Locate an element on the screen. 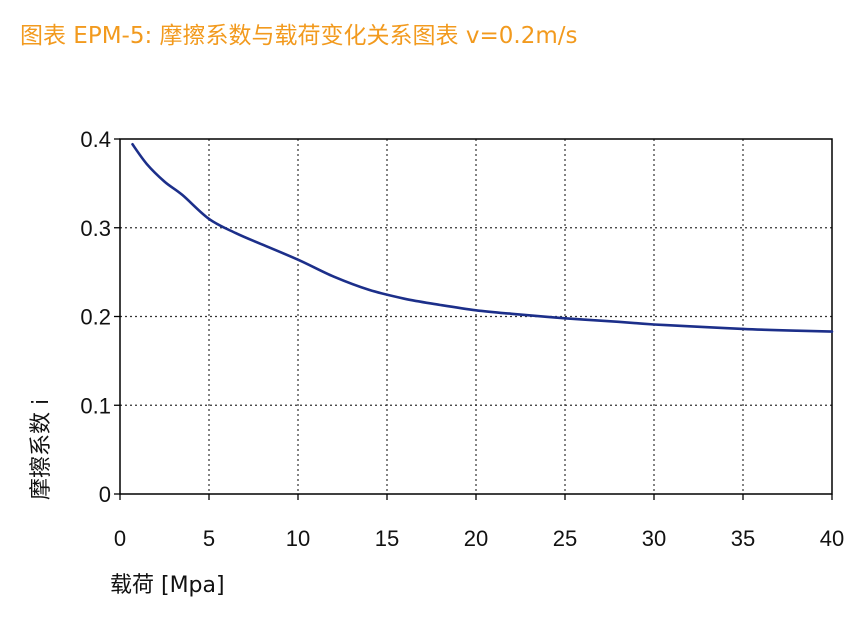 Image resolution: width=860 pixels, height=629 pixels. y-tick-label: 0.3 is located at coordinates (95, 228).